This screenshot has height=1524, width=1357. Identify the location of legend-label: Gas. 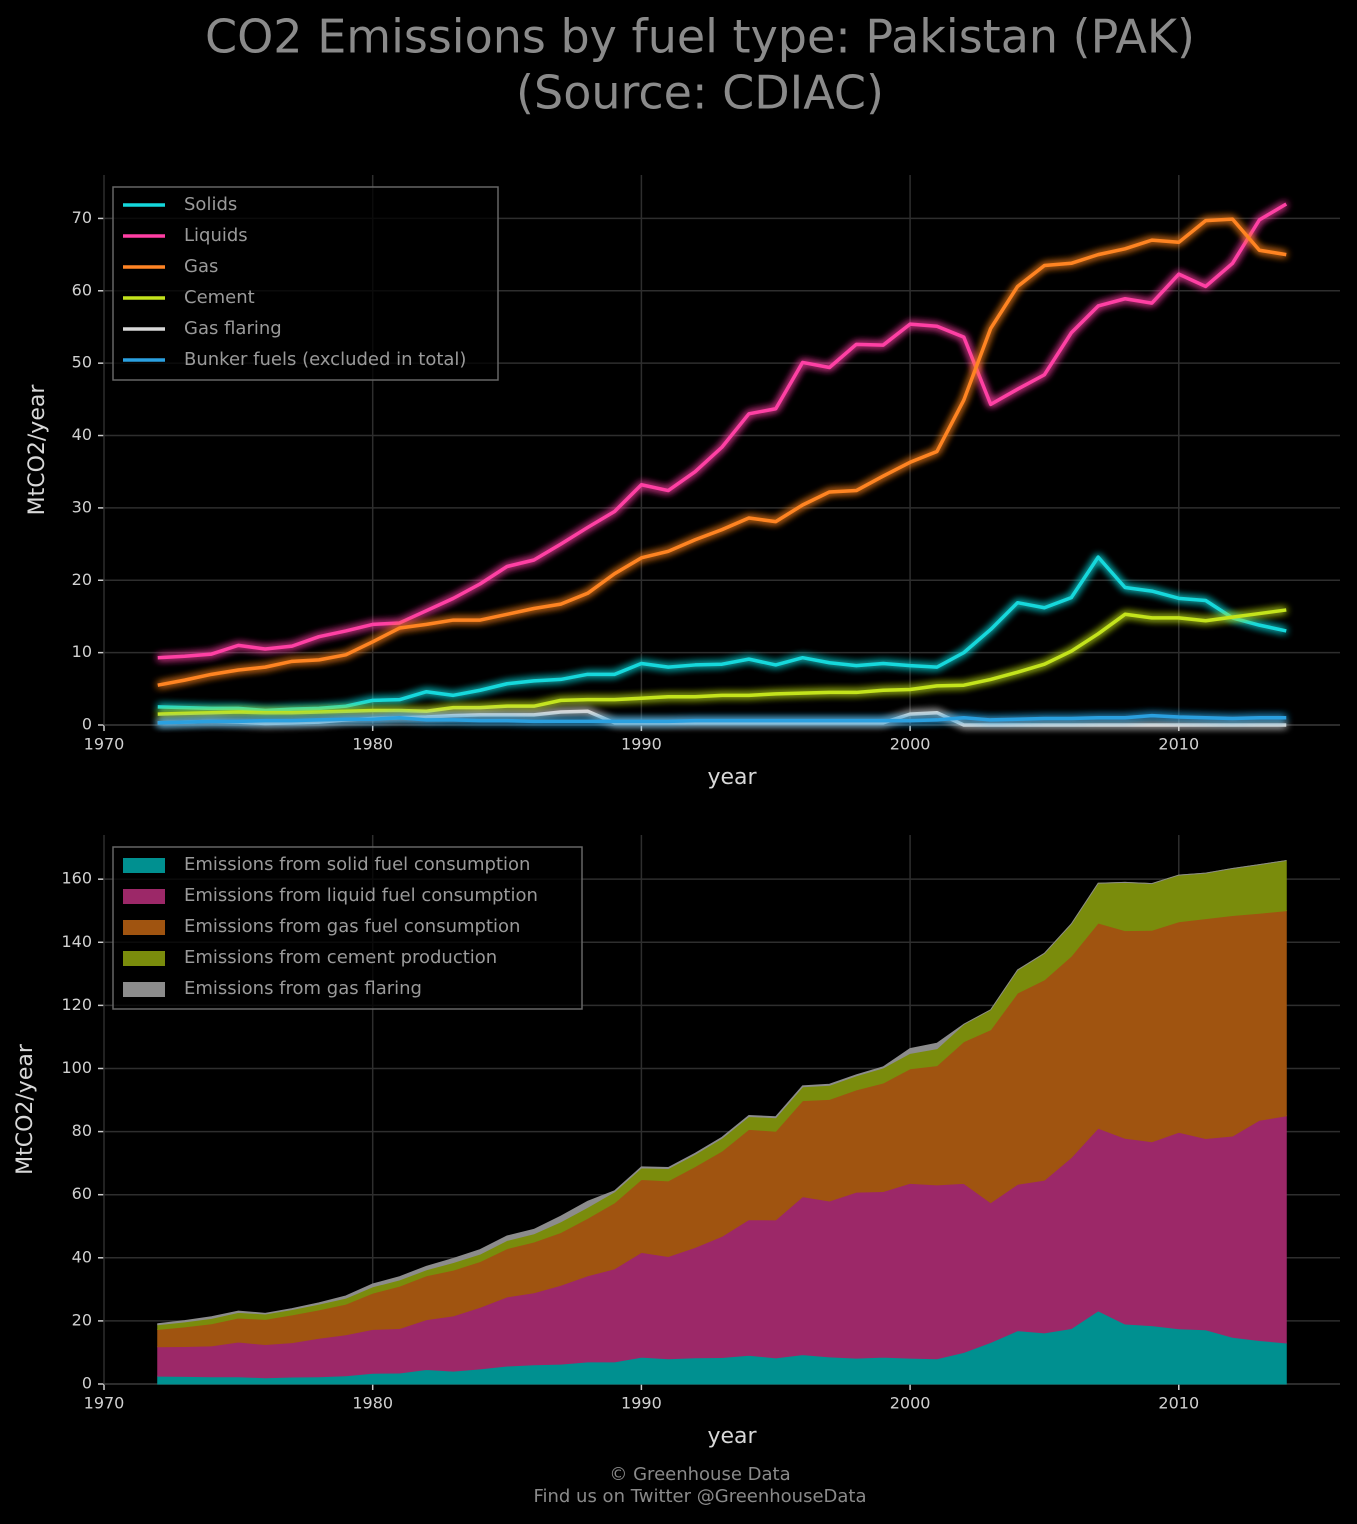
(201, 266).